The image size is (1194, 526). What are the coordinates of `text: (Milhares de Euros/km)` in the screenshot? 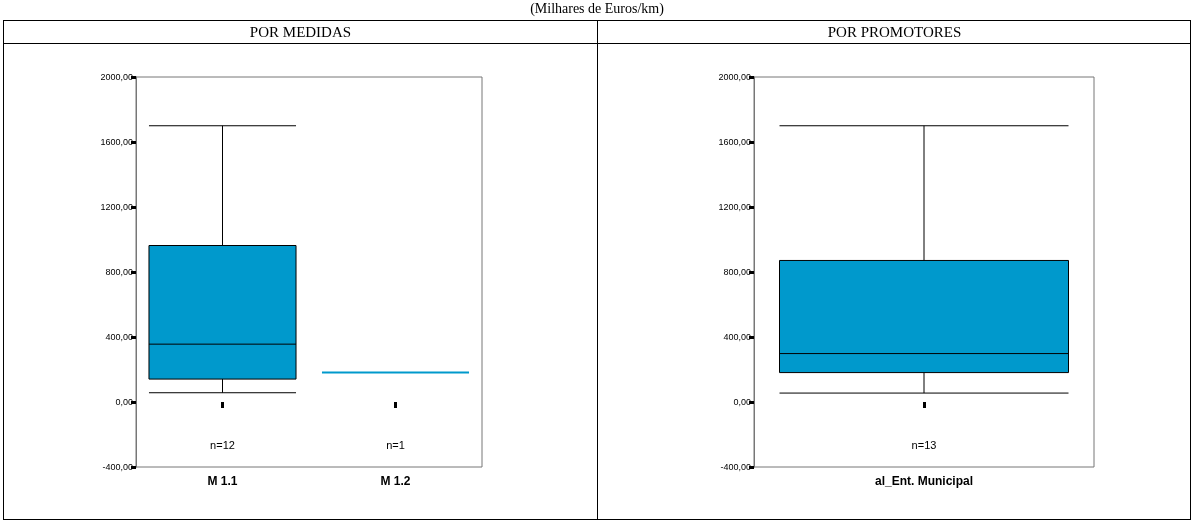 It's located at (597, 9).